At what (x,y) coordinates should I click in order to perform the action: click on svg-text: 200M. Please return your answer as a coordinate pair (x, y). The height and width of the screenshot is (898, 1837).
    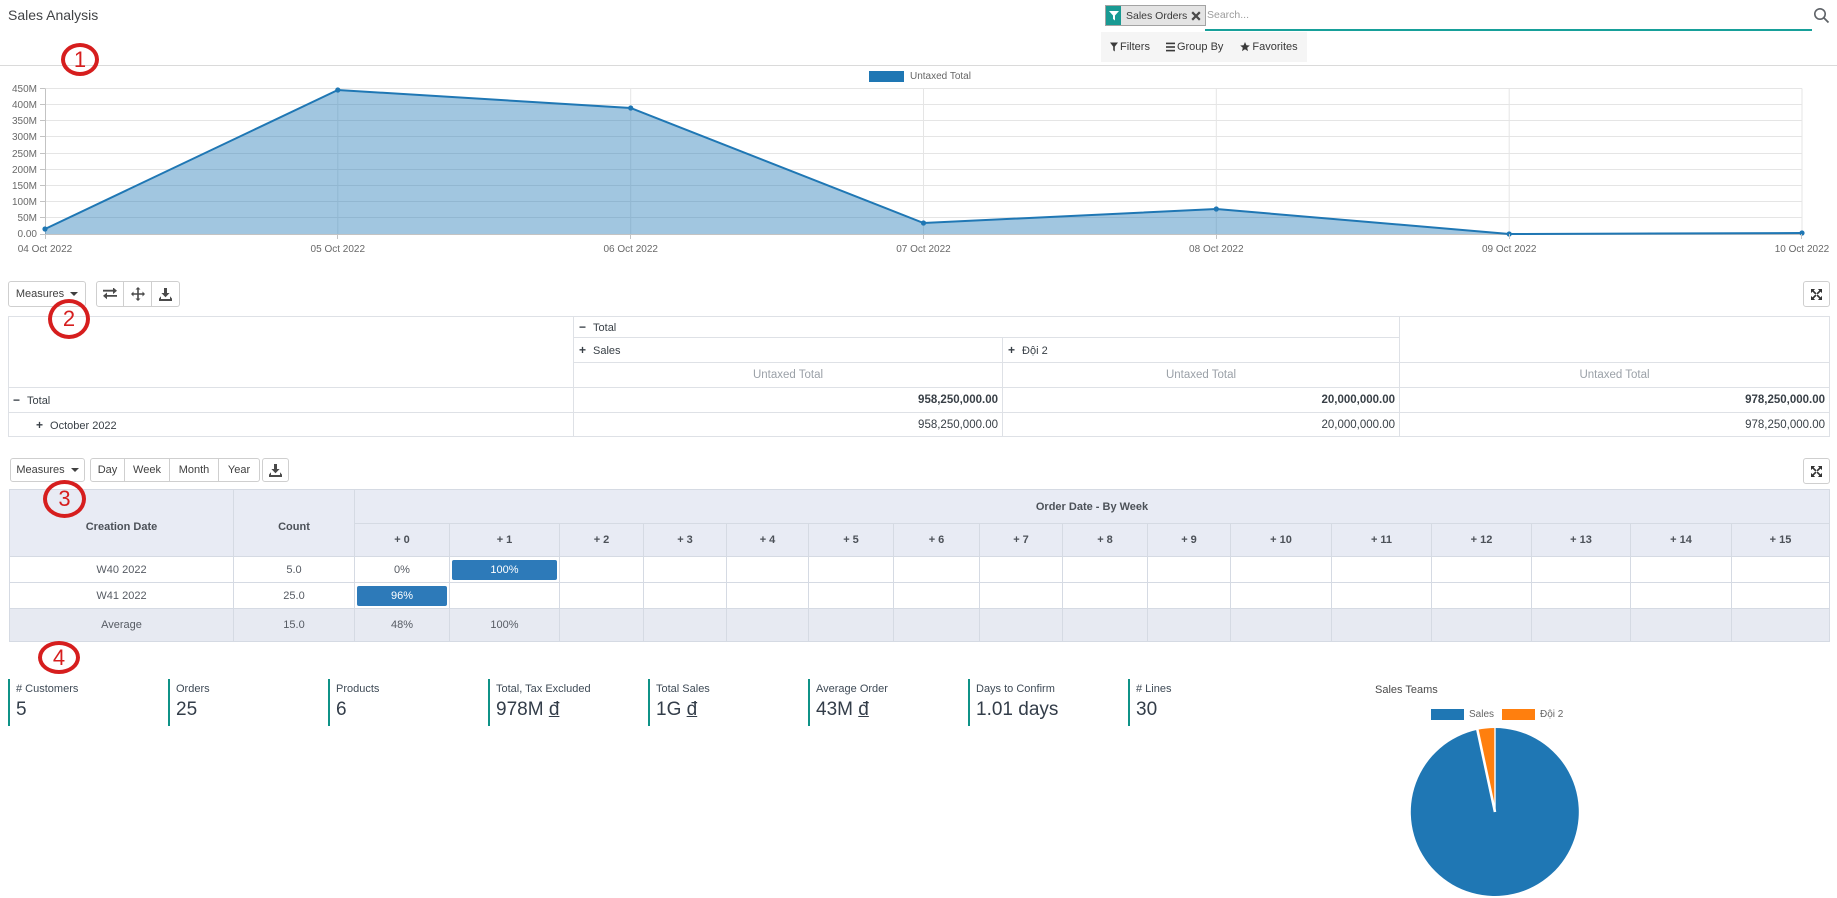
    Looking at the image, I should click on (24, 170).